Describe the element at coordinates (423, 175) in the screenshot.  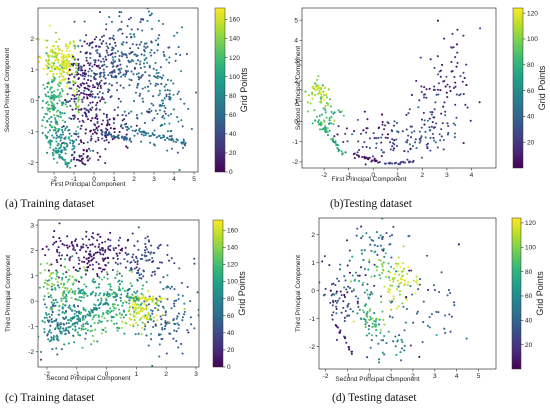
I see `x-tick-label: 2` at that location.